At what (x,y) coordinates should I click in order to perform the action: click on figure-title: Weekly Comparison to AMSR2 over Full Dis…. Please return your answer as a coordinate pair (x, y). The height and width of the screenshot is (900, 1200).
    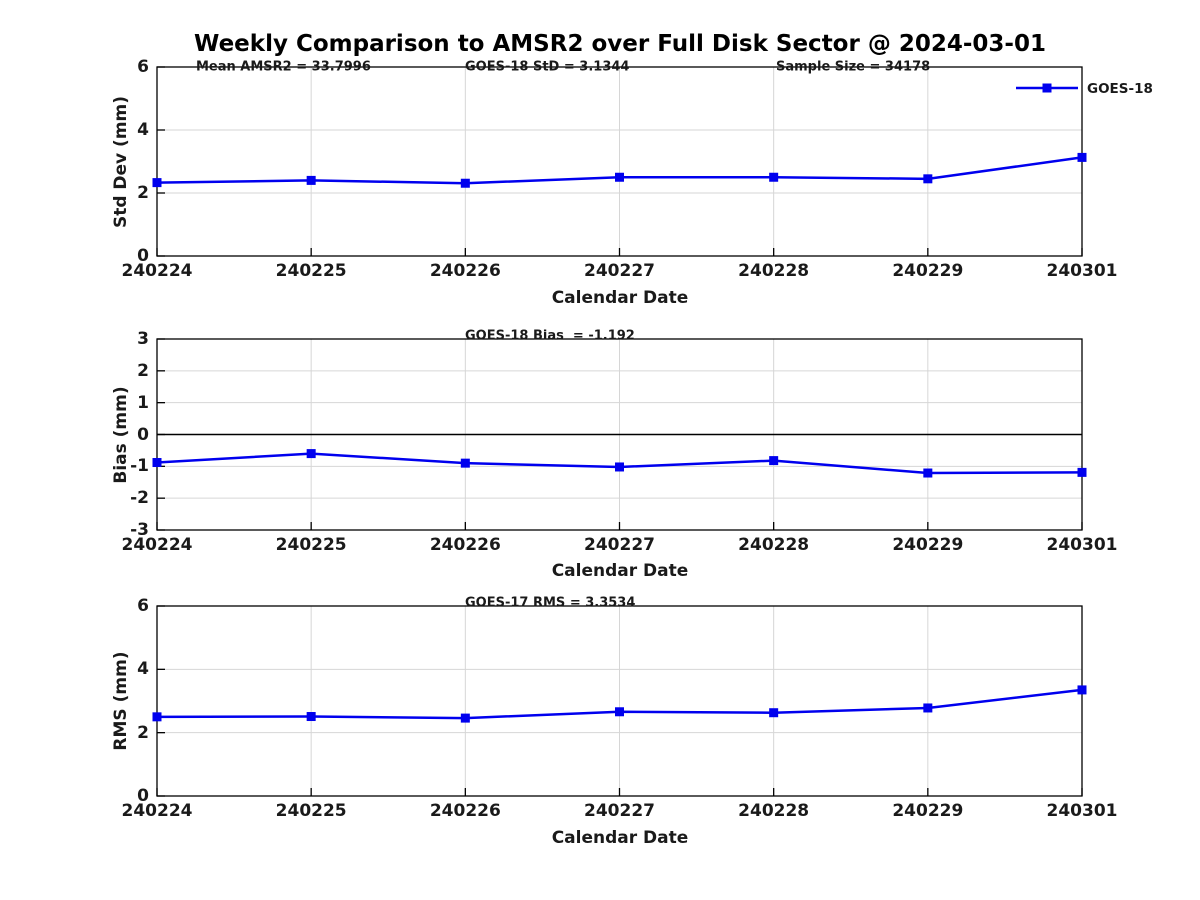
    Looking at the image, I should click on (620, 44).